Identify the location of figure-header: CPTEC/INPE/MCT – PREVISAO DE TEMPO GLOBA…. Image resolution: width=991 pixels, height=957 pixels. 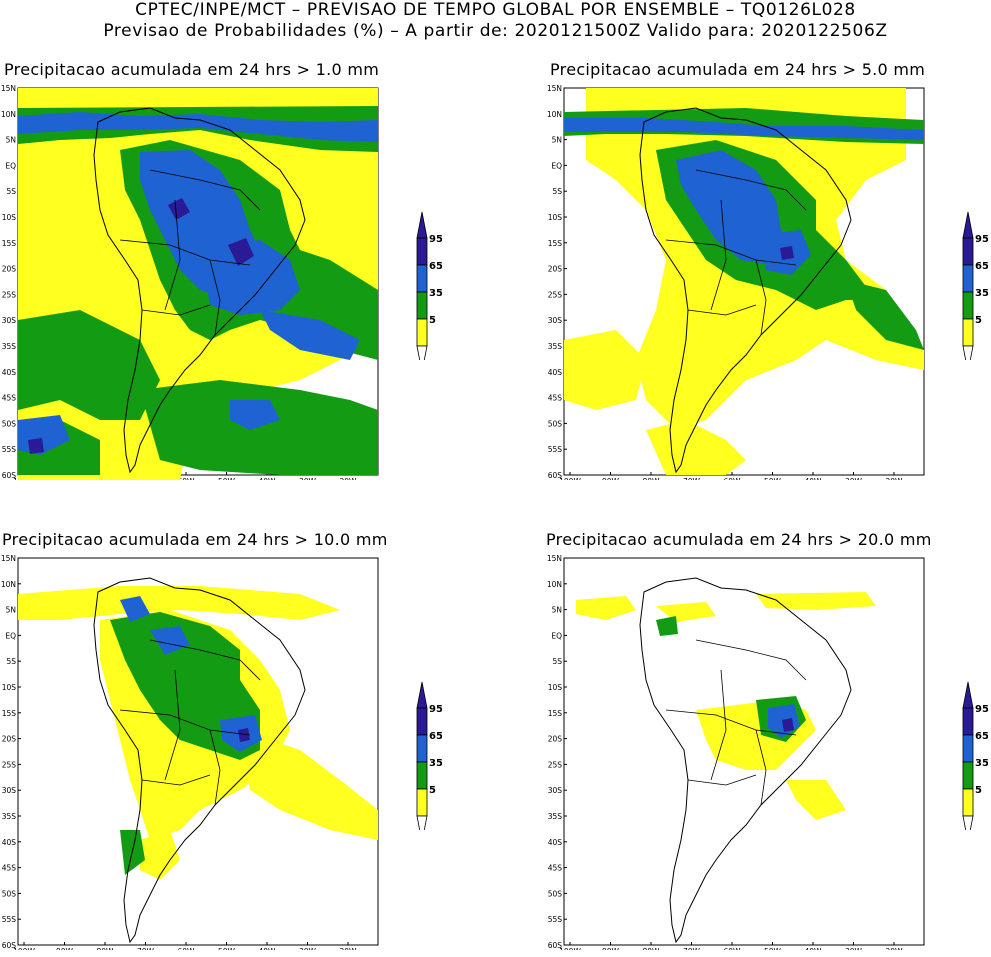
(495, 21).